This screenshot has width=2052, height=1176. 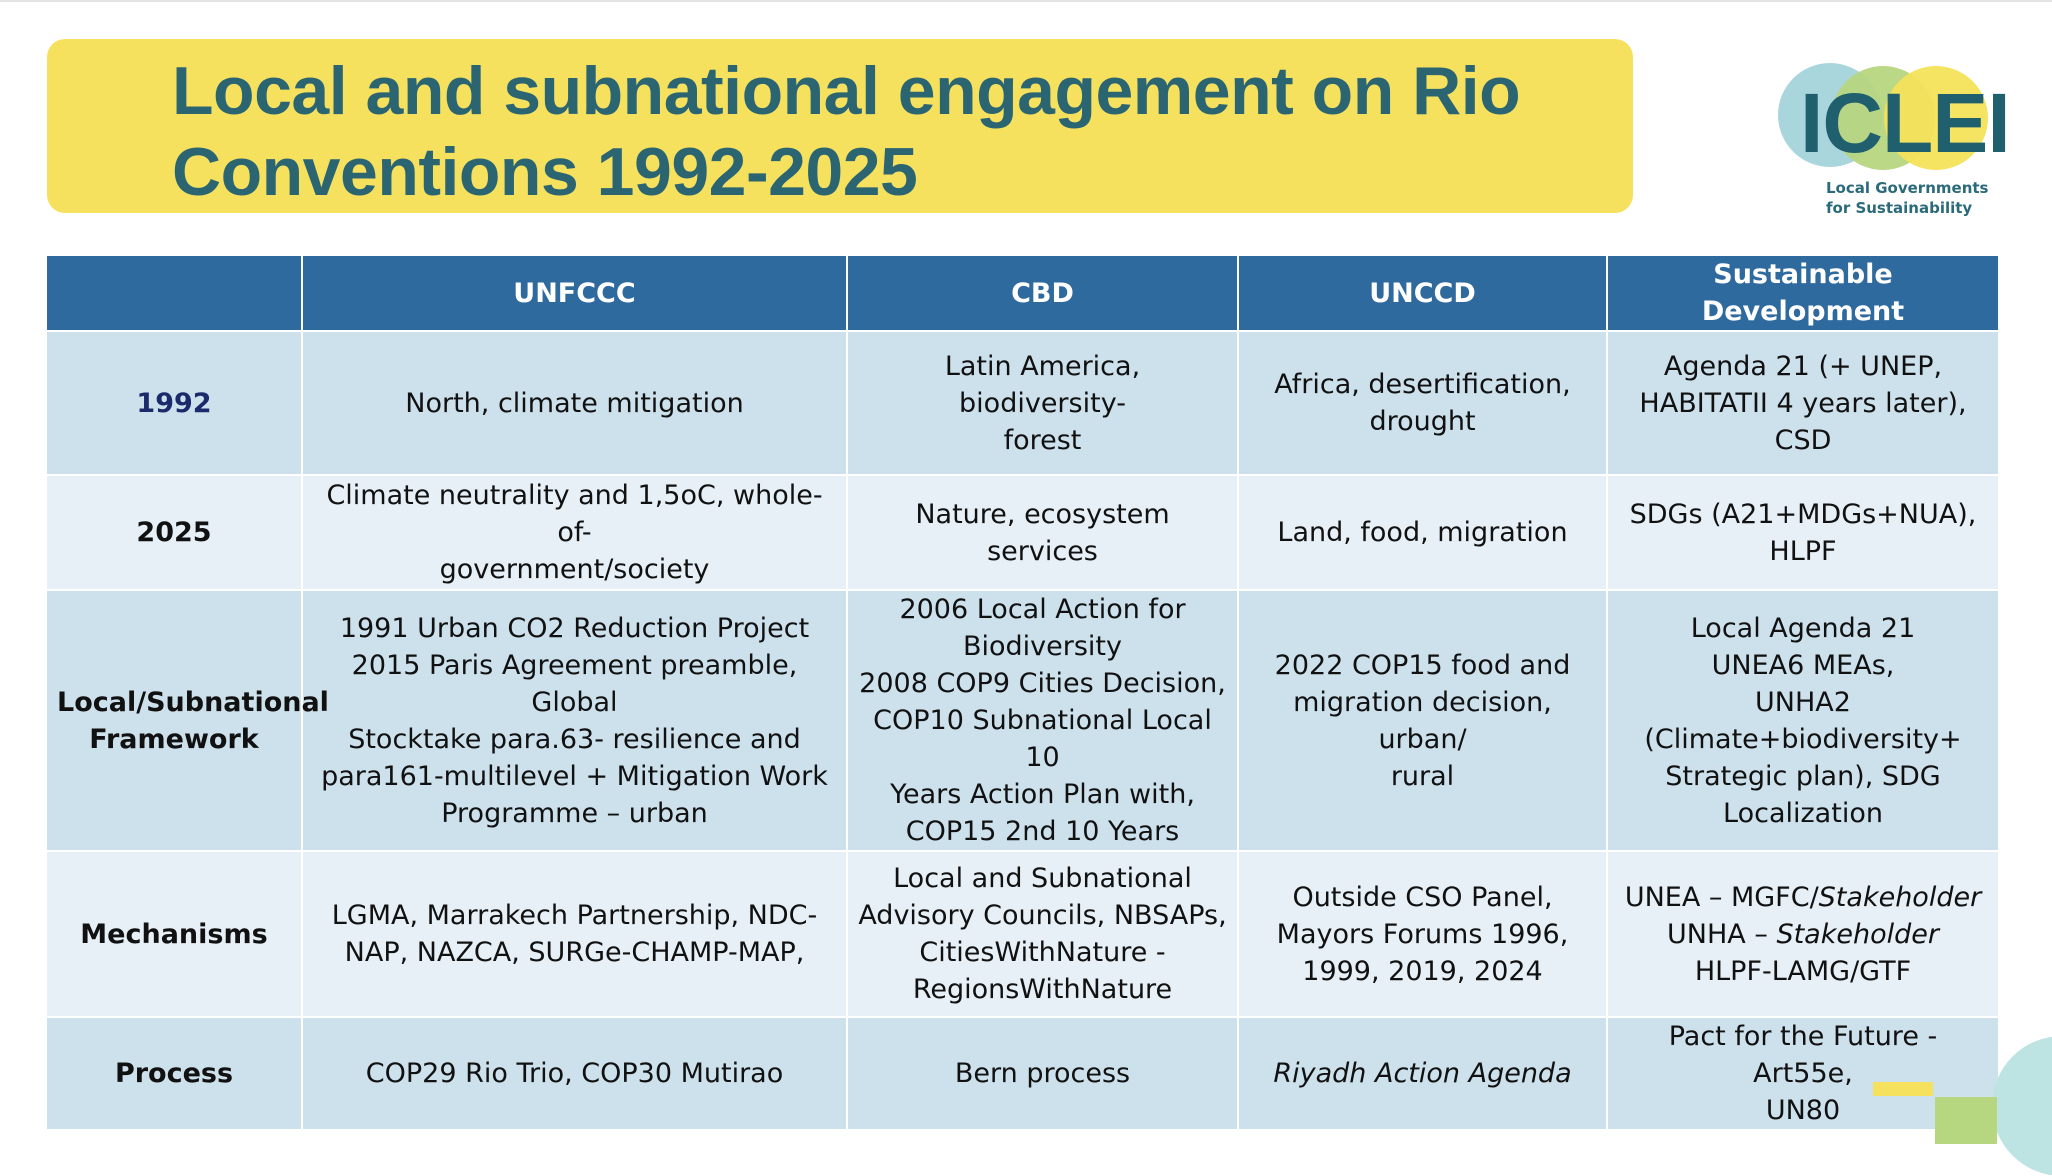 I want to click on cell-line: Biodiversity, so click(x=1042, y=646).